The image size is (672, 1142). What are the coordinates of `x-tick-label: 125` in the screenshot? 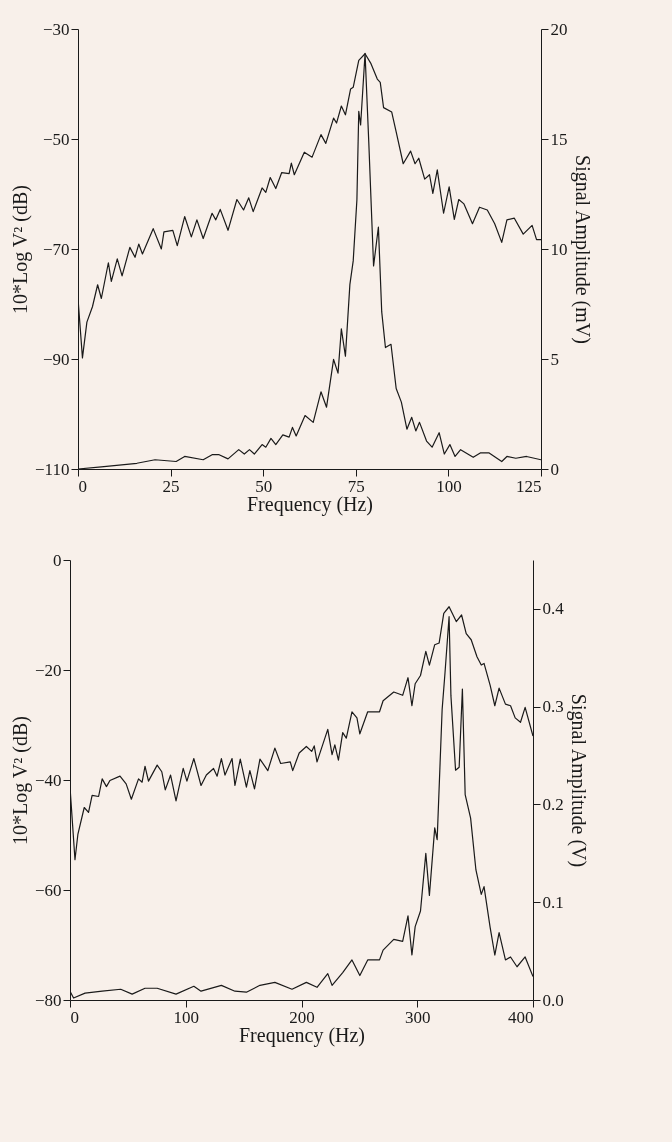 It's located at (529, 486).